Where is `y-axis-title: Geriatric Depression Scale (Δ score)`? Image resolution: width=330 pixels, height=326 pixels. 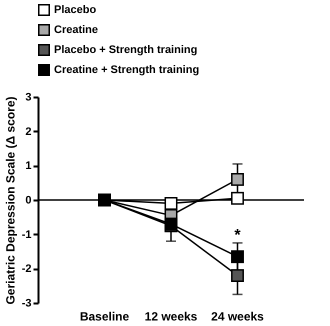 y-axis-title: Geriatric Depression Scale (Δ score) is located at coordinates (11, 200).